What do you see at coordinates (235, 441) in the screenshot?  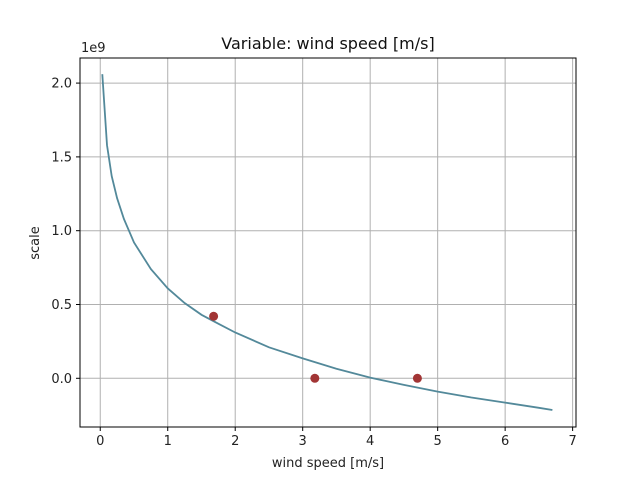 I see `x-tick-label: 2` at bounding box center [235, 441].